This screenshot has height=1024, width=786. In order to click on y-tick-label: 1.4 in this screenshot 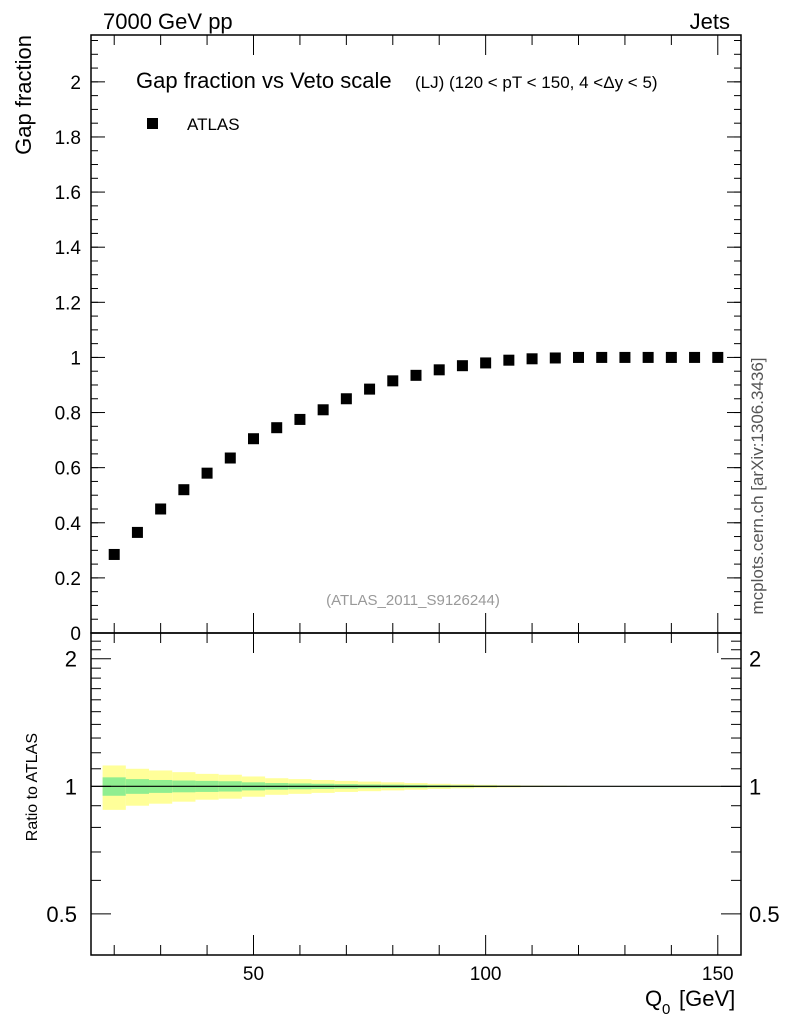, I will do `click(68, 248)`.